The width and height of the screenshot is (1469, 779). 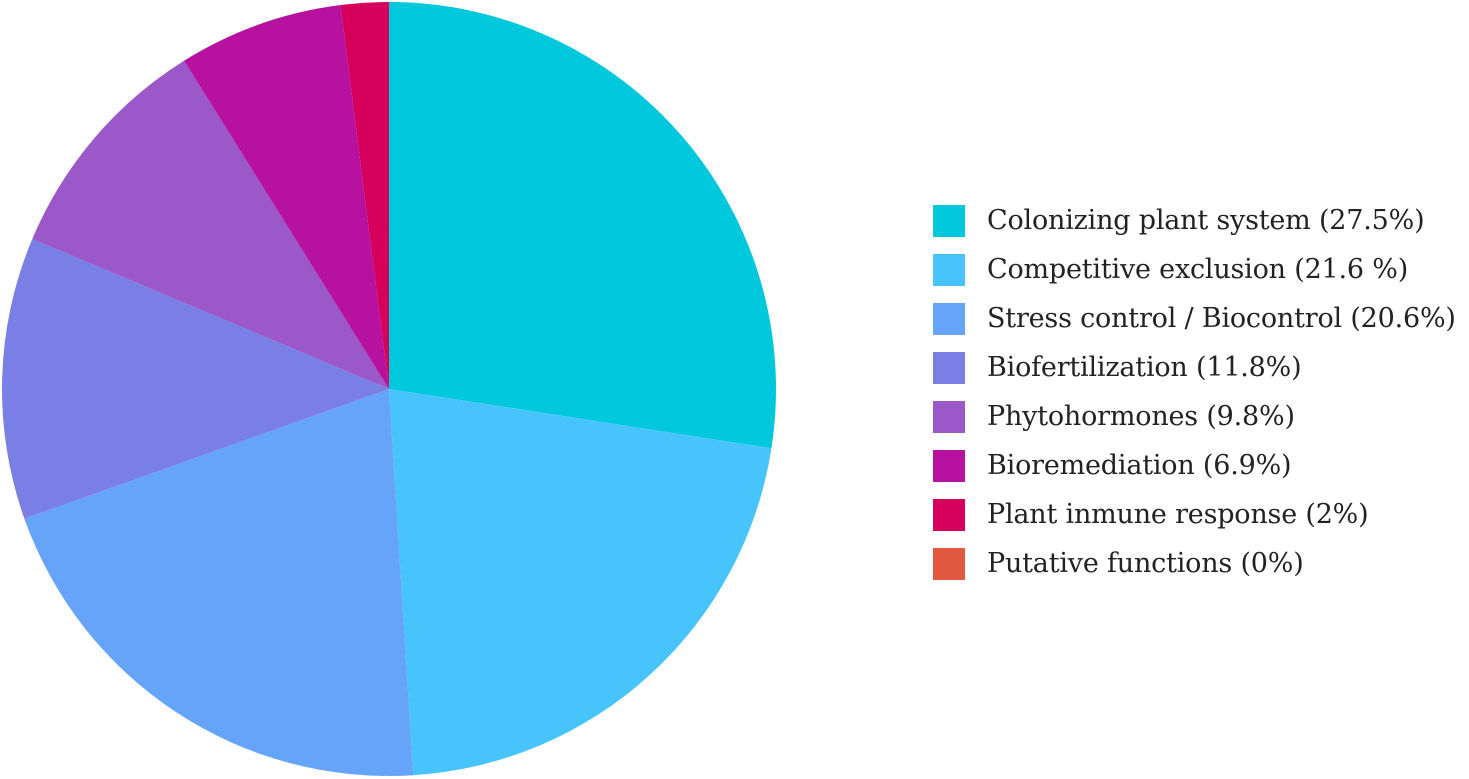 What do you see at coordinates (1178, 514) in the screenshot?
I see `legend-label: Plant inmune response (2%)` at bounding box center [1178, 514].